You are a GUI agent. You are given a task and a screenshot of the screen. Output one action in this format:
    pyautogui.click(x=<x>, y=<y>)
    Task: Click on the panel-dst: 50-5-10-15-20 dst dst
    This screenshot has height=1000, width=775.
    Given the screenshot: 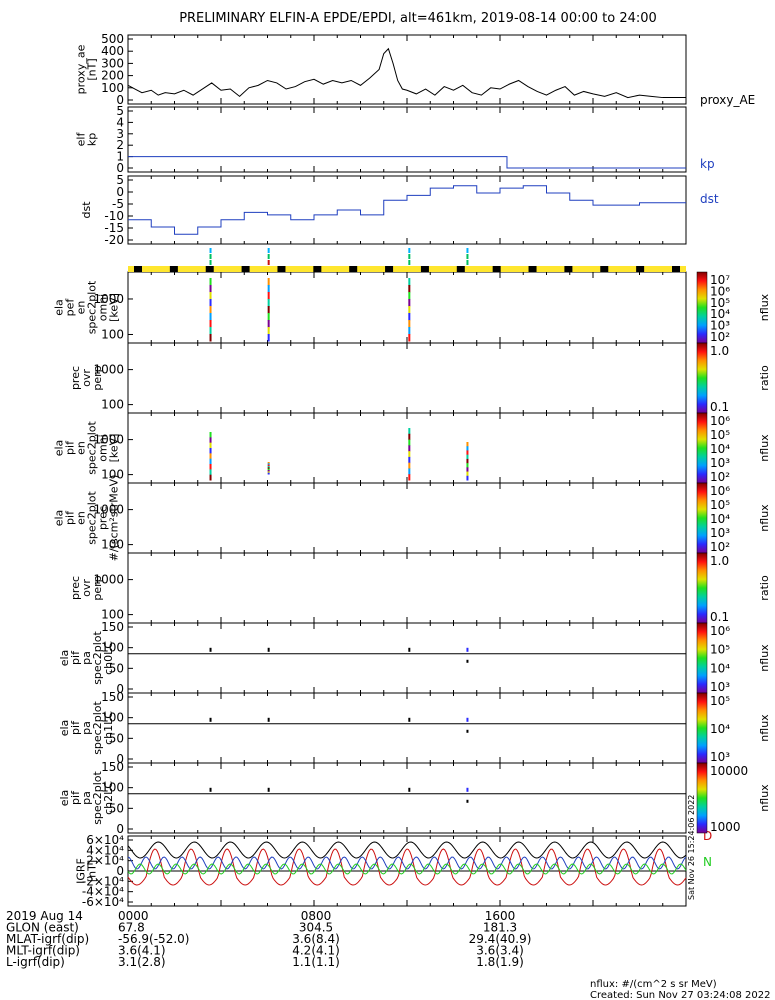 What is the action you would take?
    pyautogui.click(x=399, y=210)
    